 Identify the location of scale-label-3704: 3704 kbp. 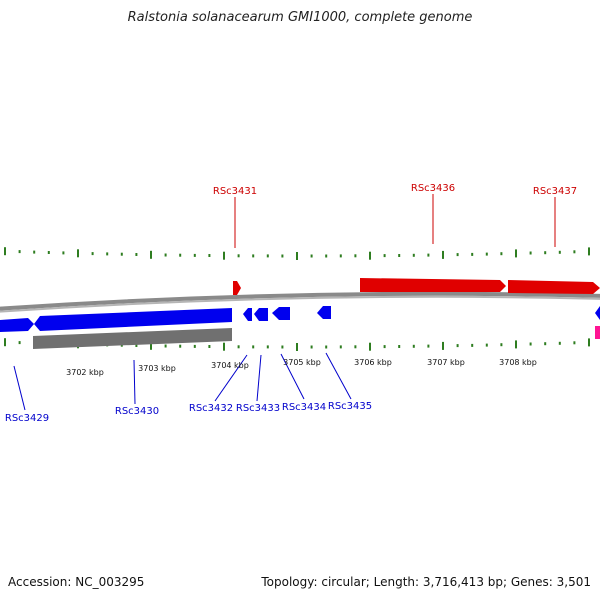
(230, 365).